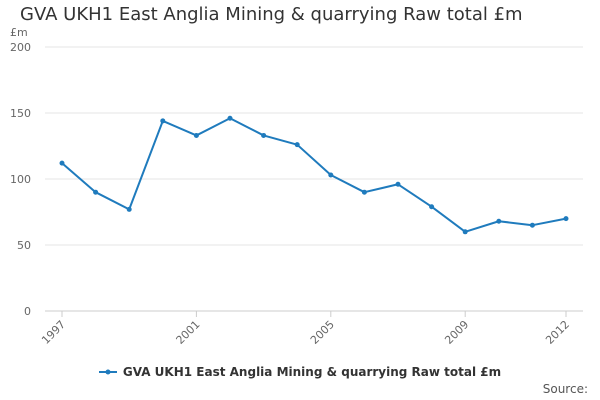  Describe the element at coordinates (24, 245) in the screenshot. I see `y-tick-label: 50` at that location.